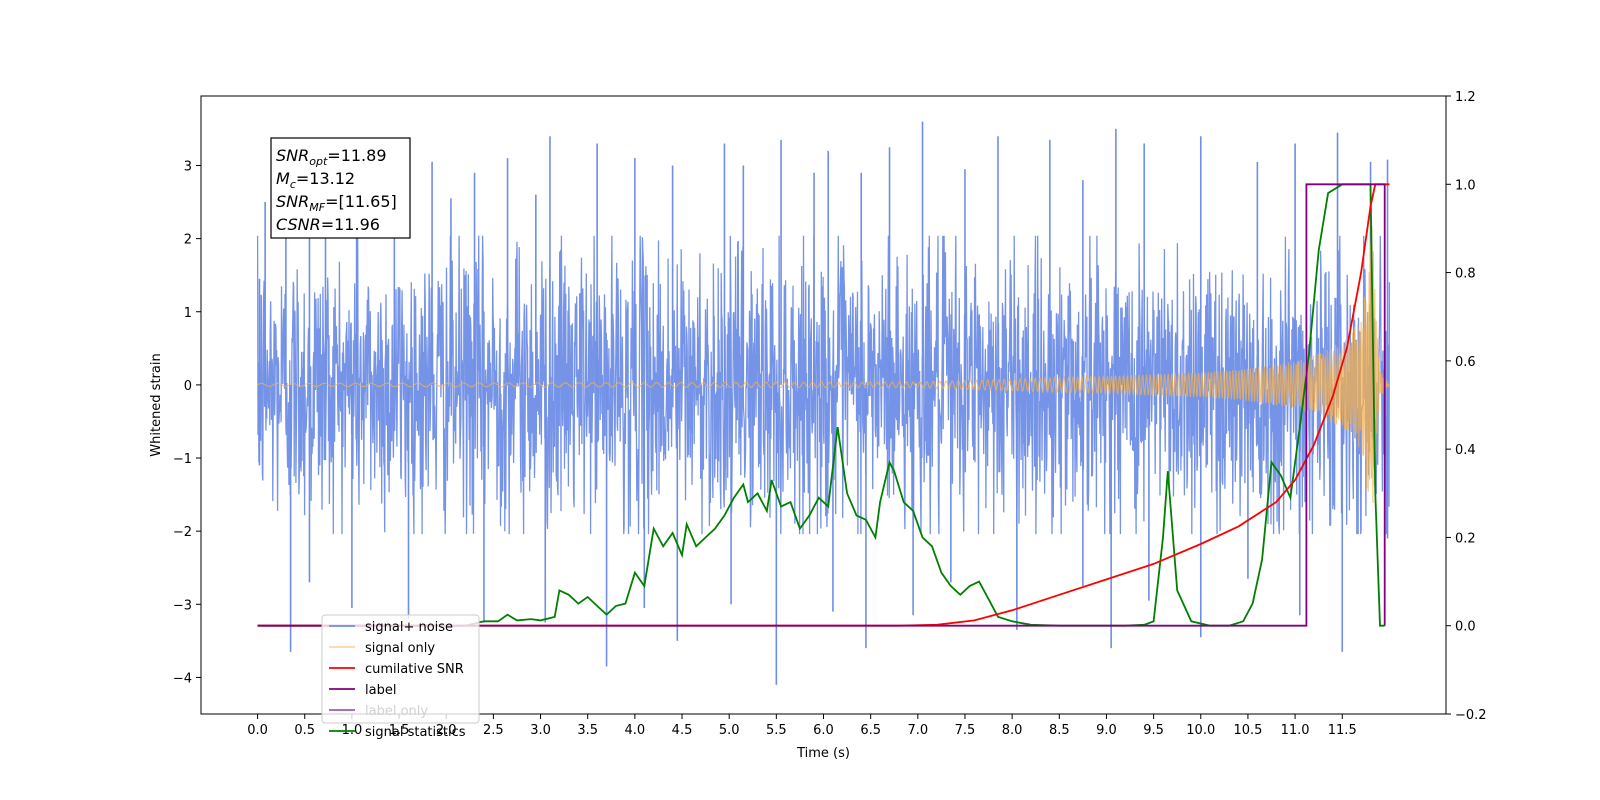  I want to click on y2-tick-label: 1.2, so click(1465, 97).